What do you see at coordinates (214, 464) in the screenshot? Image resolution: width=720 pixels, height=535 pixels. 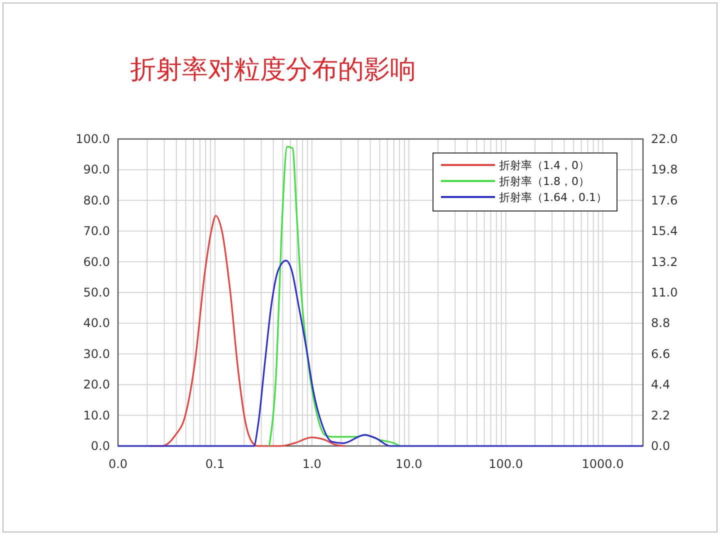 I see `x-tick-label: 0.1` at bounding box center [214, 464].